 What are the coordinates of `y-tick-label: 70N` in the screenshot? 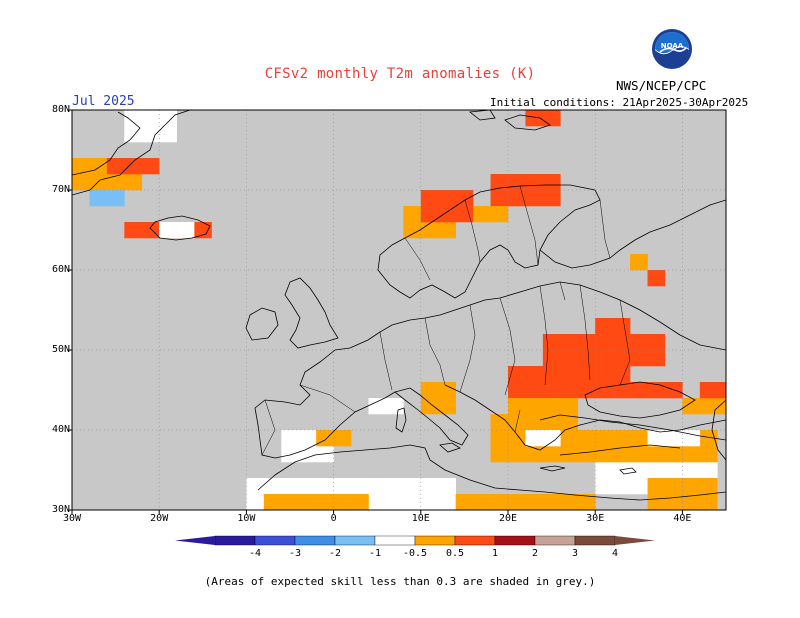 It's located at (60, 189).